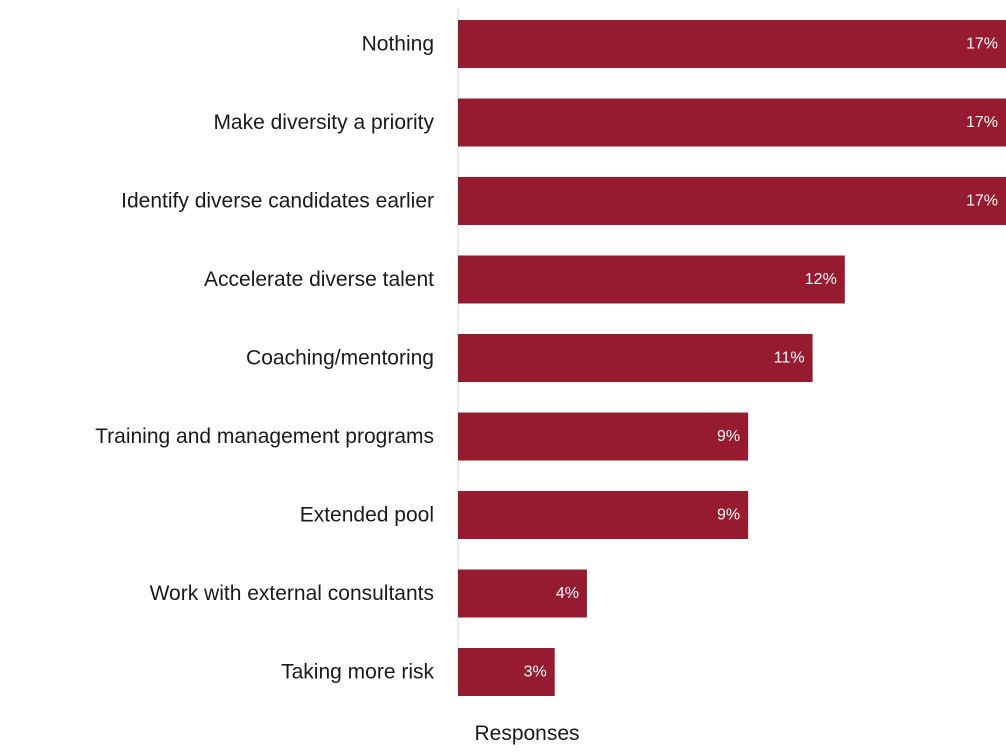 This screenshot has width=1006, height=752. I want to click on data-label: 12%, so click(821, 279).